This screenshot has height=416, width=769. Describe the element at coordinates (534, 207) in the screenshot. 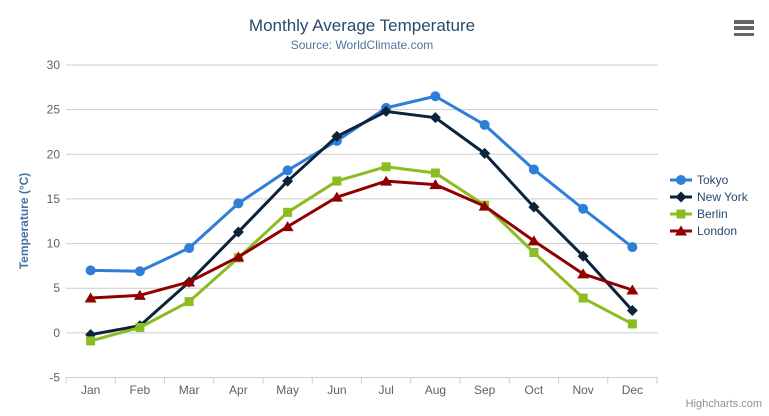

I see `point-new-york-oct` at that location.